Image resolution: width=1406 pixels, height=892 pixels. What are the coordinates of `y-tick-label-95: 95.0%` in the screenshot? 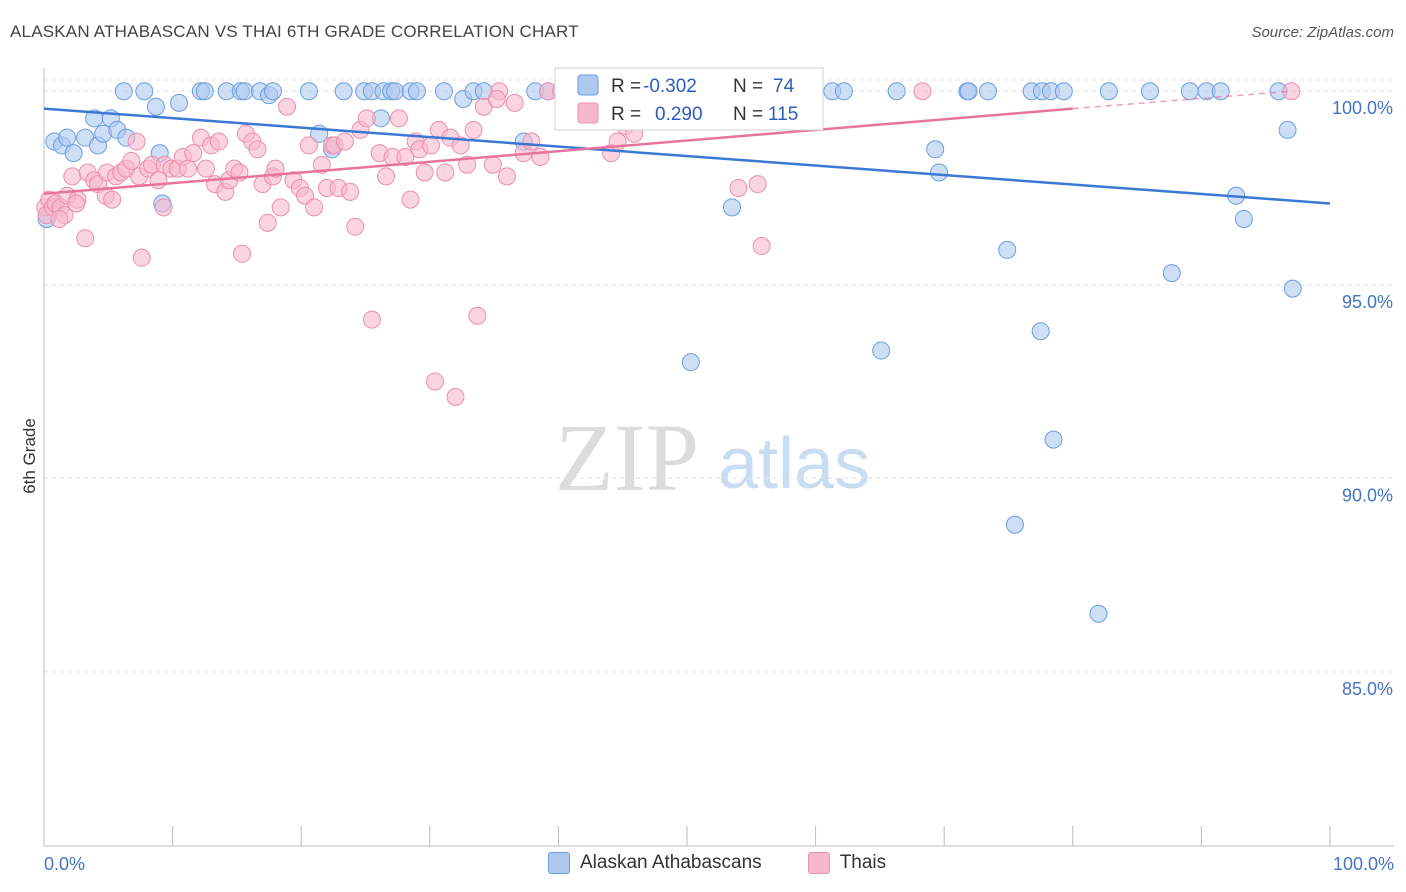 It's located at (1367, 302).